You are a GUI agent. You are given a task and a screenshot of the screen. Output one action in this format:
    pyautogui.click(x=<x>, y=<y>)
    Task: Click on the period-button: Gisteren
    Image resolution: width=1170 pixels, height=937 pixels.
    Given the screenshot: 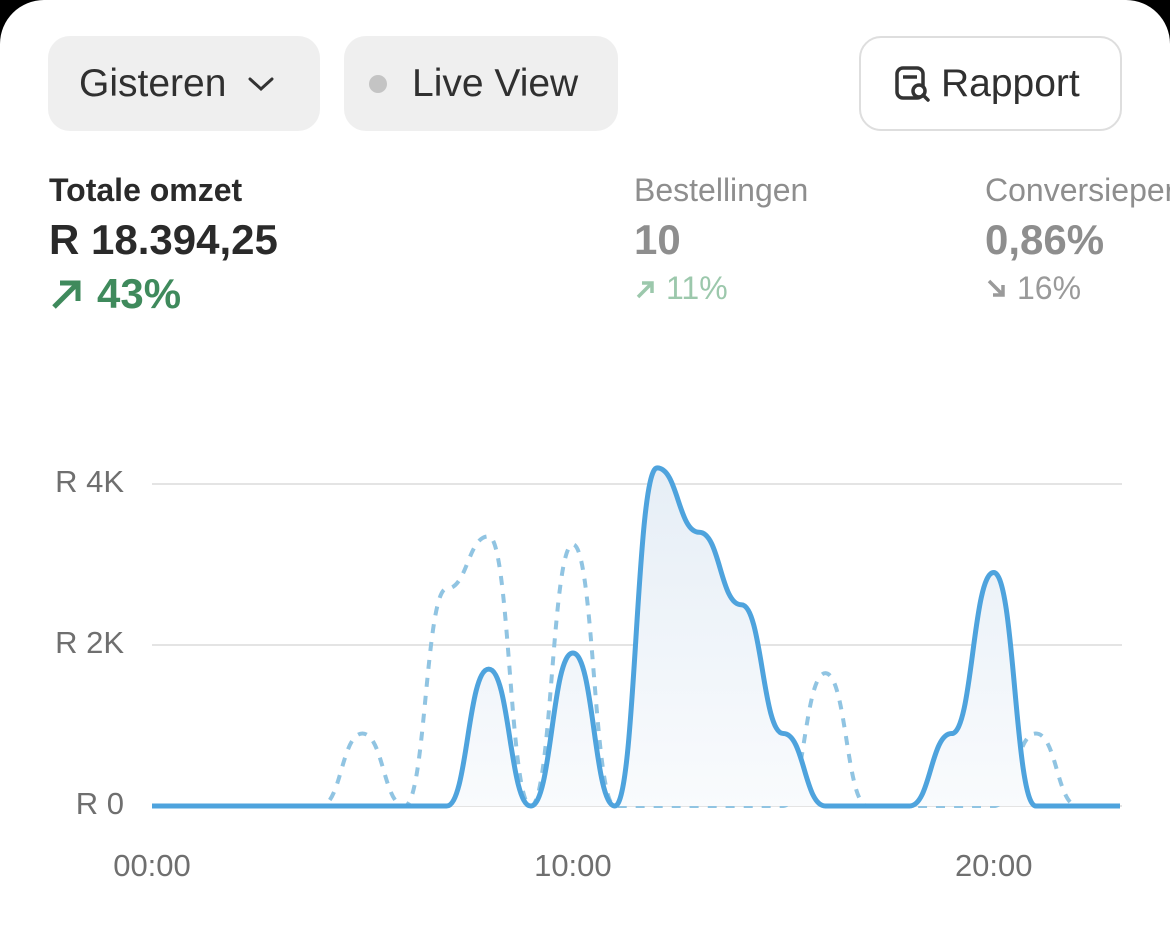 What is the action you would take?
    pyautogui.click(x=184, y=83)
    